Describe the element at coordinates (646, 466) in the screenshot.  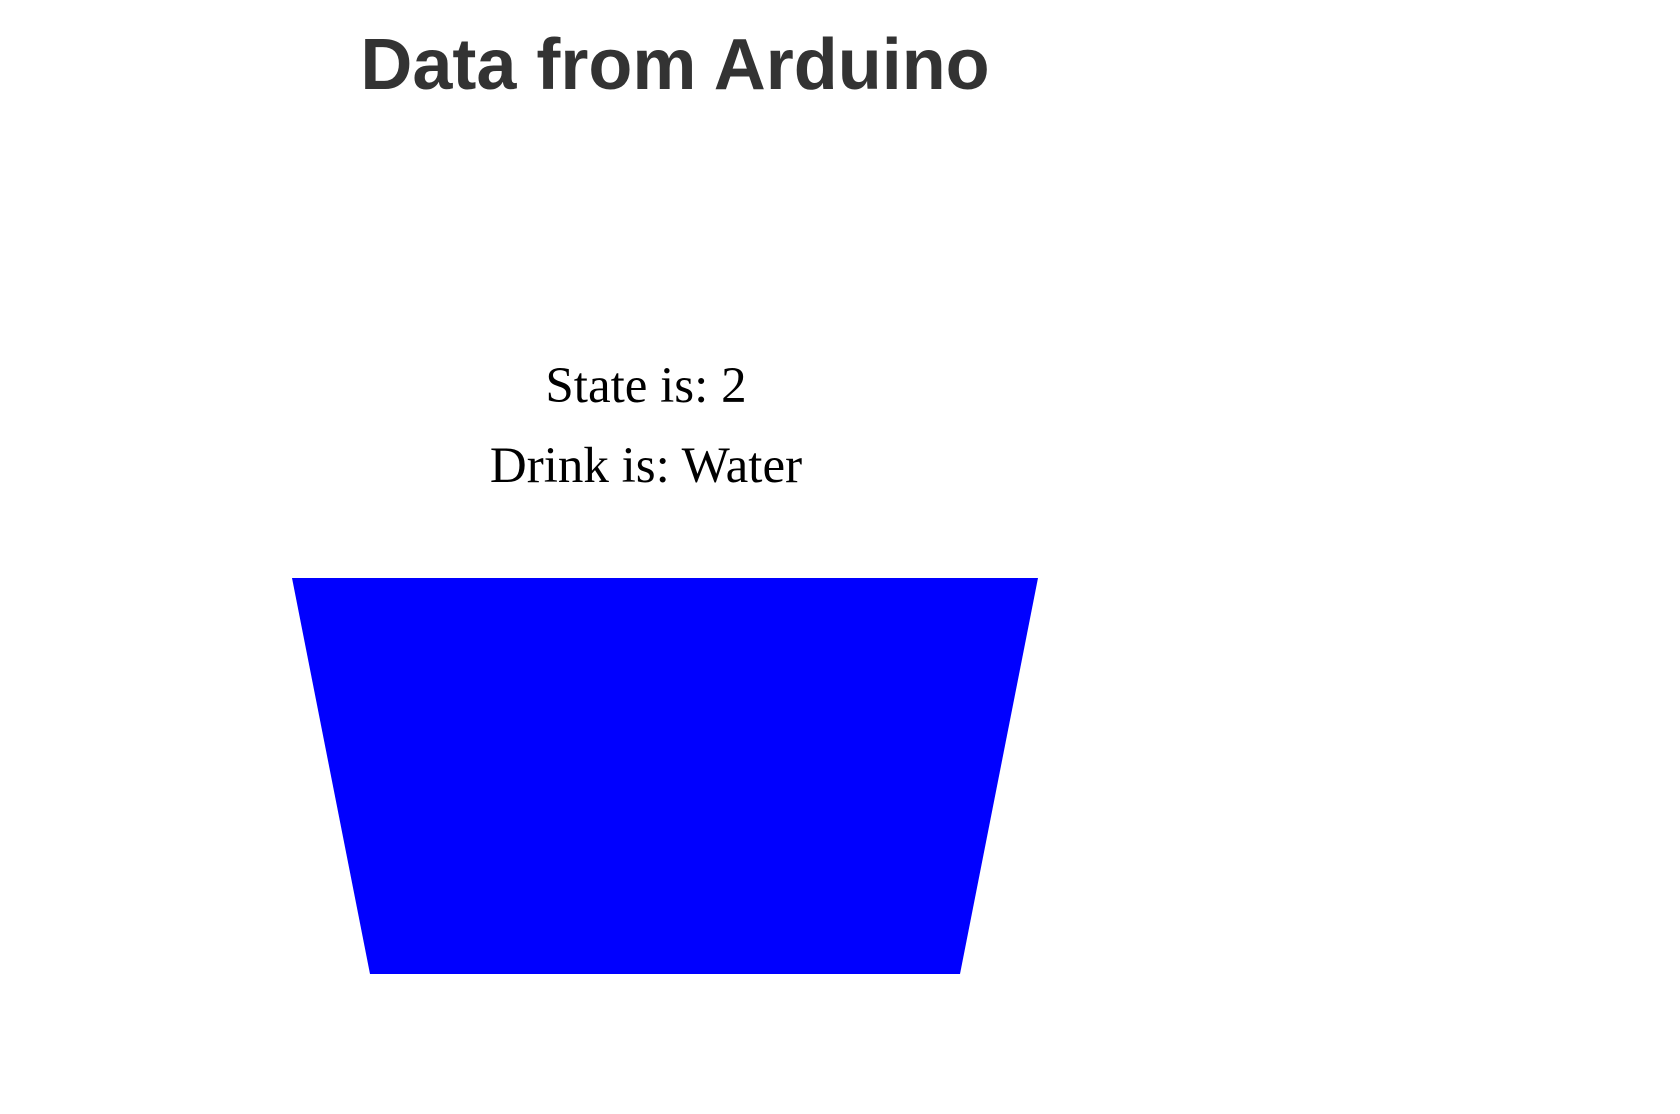
I see `drink-readout: Drink is: Water` at that location.